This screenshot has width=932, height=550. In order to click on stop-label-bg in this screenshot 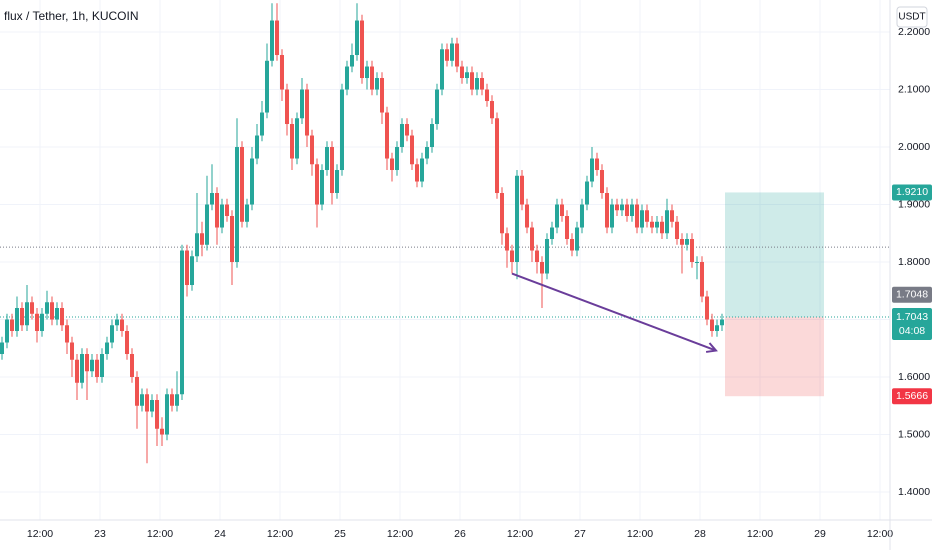, I will do `click(912, 396)`.